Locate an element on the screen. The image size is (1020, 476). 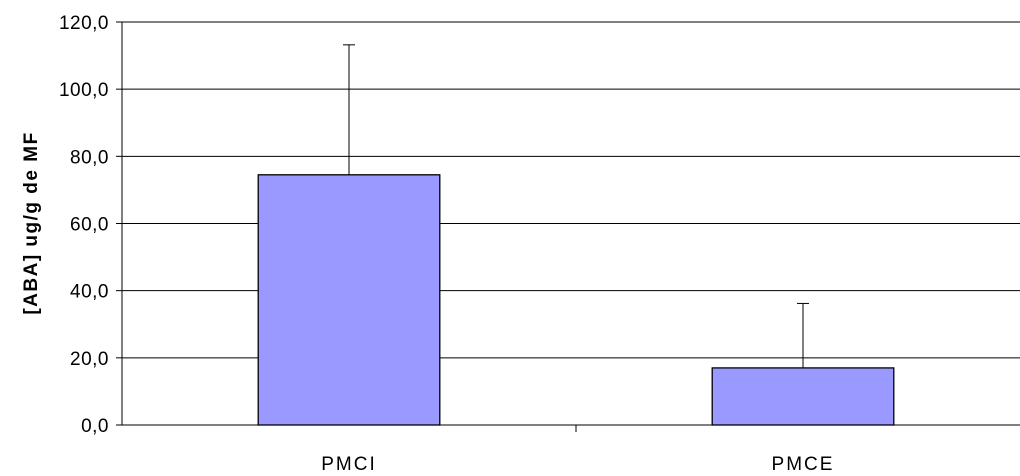
y-tick-label: 20,0 is located at coordinates (89, 359).